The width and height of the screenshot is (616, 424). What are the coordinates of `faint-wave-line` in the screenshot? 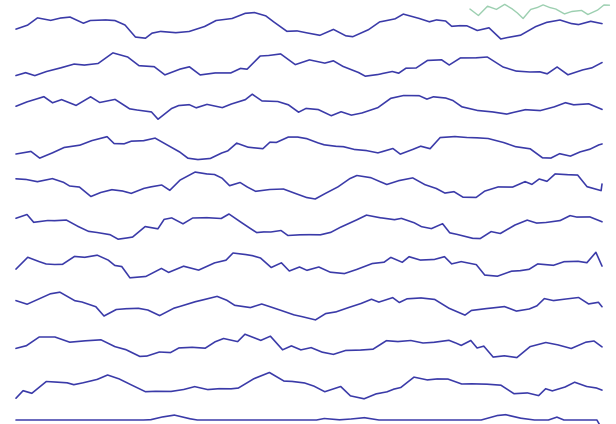 It's located at (540, 11).